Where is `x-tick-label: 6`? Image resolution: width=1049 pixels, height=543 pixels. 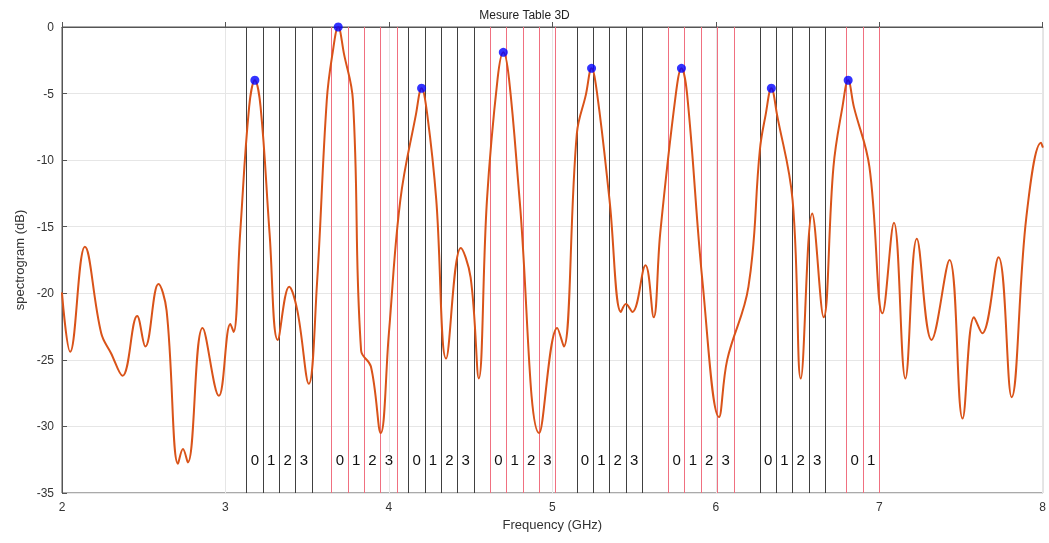
x-tick-label: 6 is located at coordinates (716, 507).